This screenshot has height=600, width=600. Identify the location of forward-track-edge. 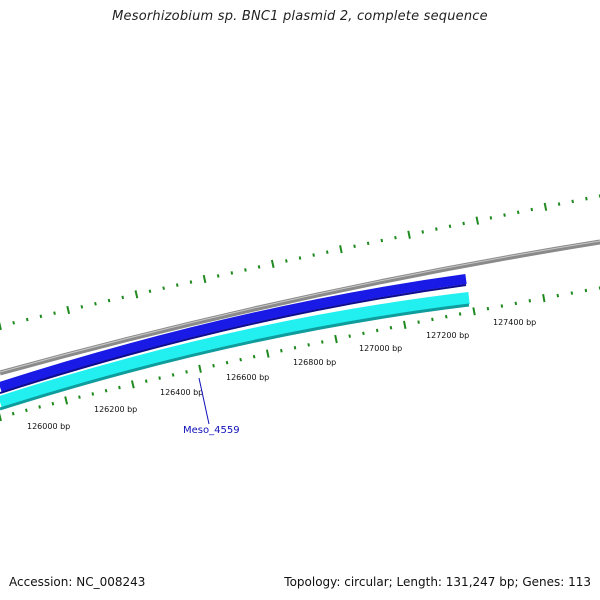
(233, 339).